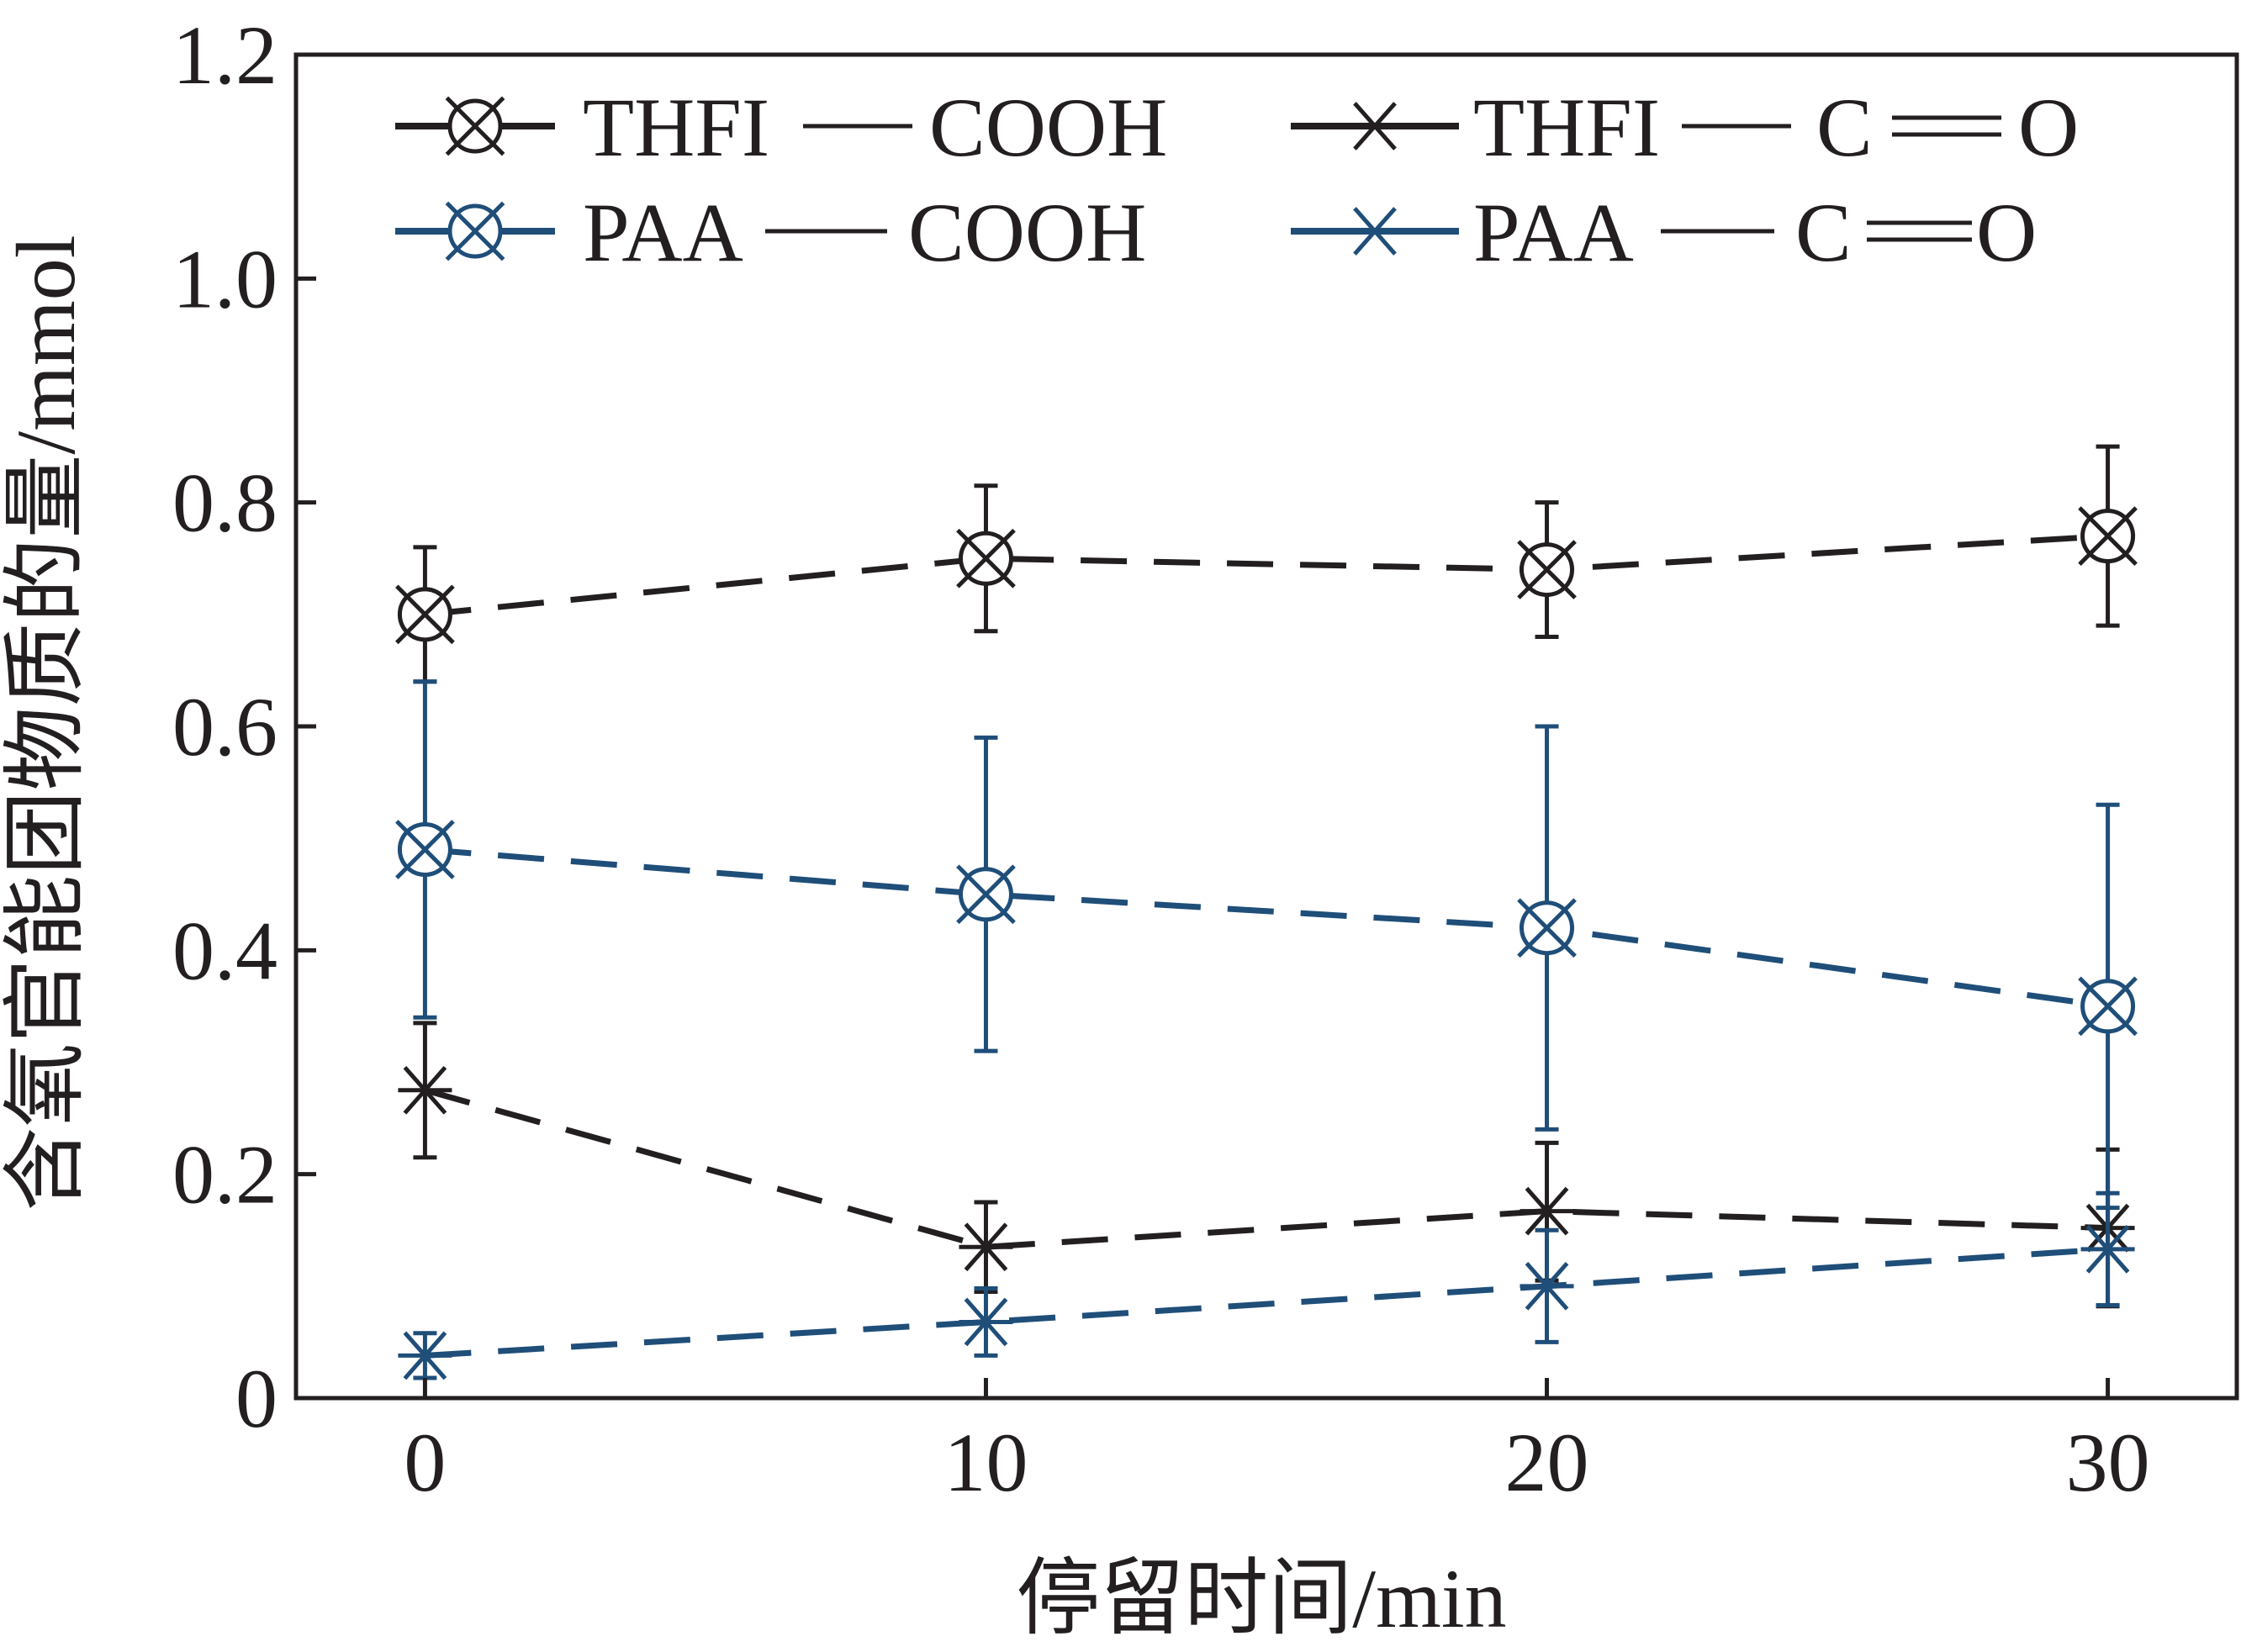 This screenshot has height=1652, width=2241. What do you see at coordinates (1237, 180) in the screenshot?
I see `legend: THFI COOH THFI C O PAA COOH PAA` at bounding box center [1237, 180].